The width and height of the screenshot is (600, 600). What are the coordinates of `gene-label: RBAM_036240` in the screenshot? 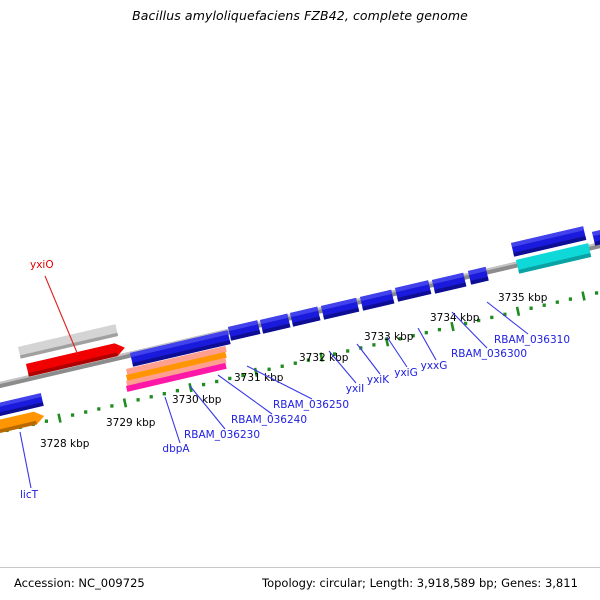 It's located at (269, 420).